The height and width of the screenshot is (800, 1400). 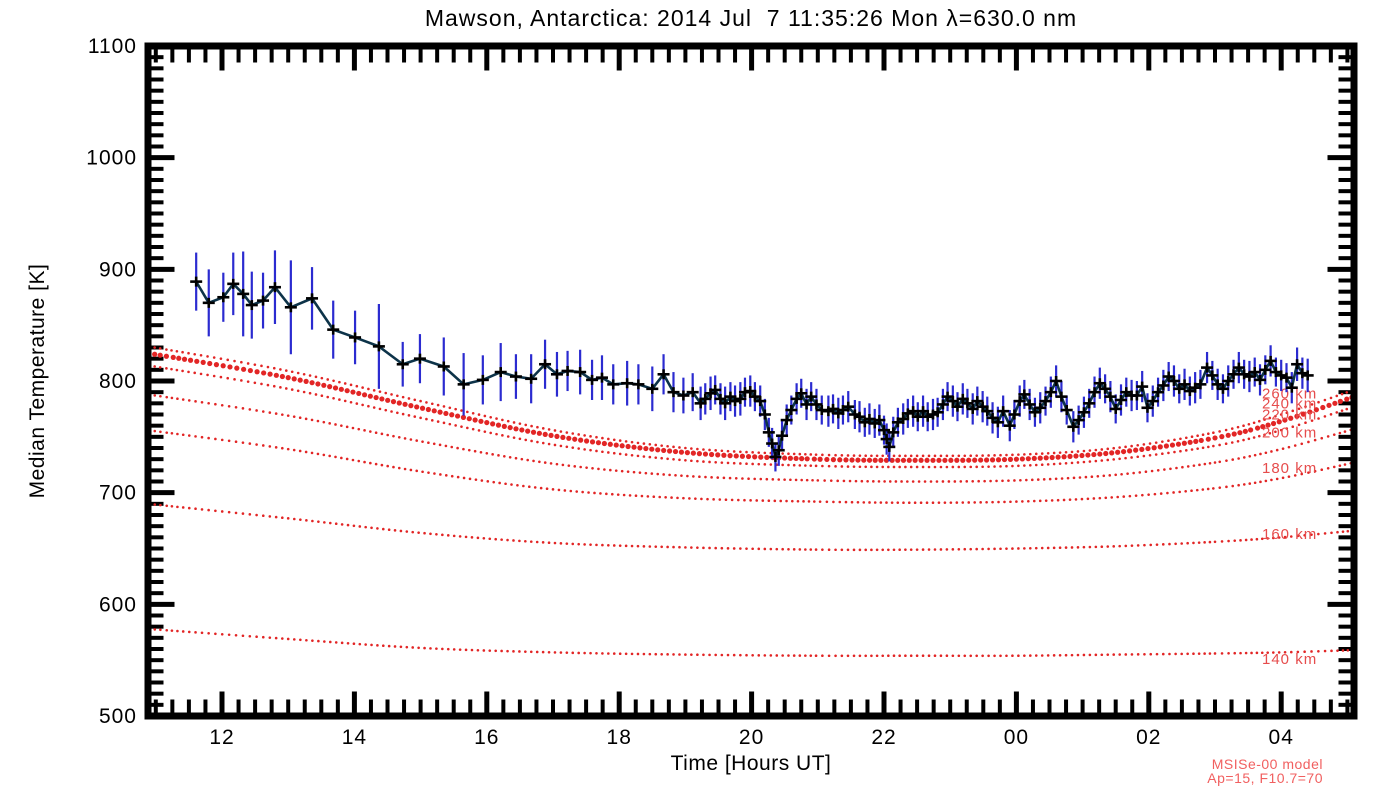 What do you see at coordinates (1267, 764) in the screenshot?
I see `model-note-line1: MSISe-00 model` at bounding box center [1267, 764].